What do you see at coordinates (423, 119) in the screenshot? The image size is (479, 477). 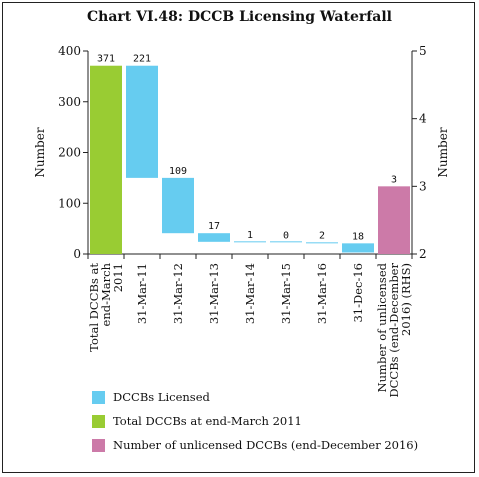 I see `y2-tick-label: 4` at bounding box center [423, 119].